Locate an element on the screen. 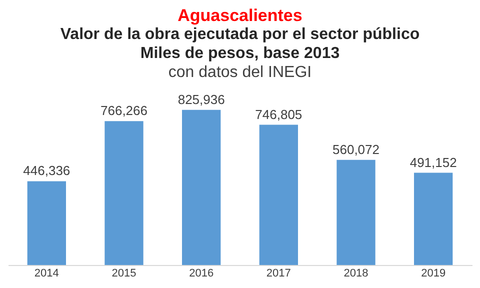 This screenshot has width=480, height=288. x-tick-label: 2016 is located at coordinates (201, 274).